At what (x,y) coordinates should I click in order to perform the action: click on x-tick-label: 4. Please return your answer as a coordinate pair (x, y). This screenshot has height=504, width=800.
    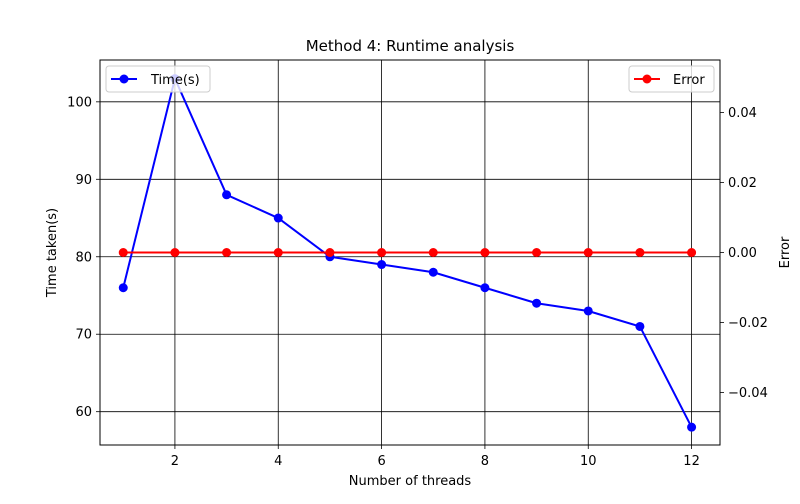
    Looking at the image, I should click on (278, 461).